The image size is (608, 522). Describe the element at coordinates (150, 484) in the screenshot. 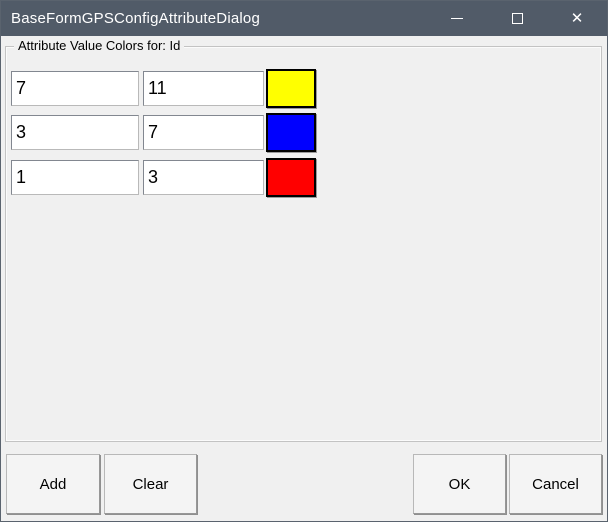

I see `clear-button: Clear` at that location.